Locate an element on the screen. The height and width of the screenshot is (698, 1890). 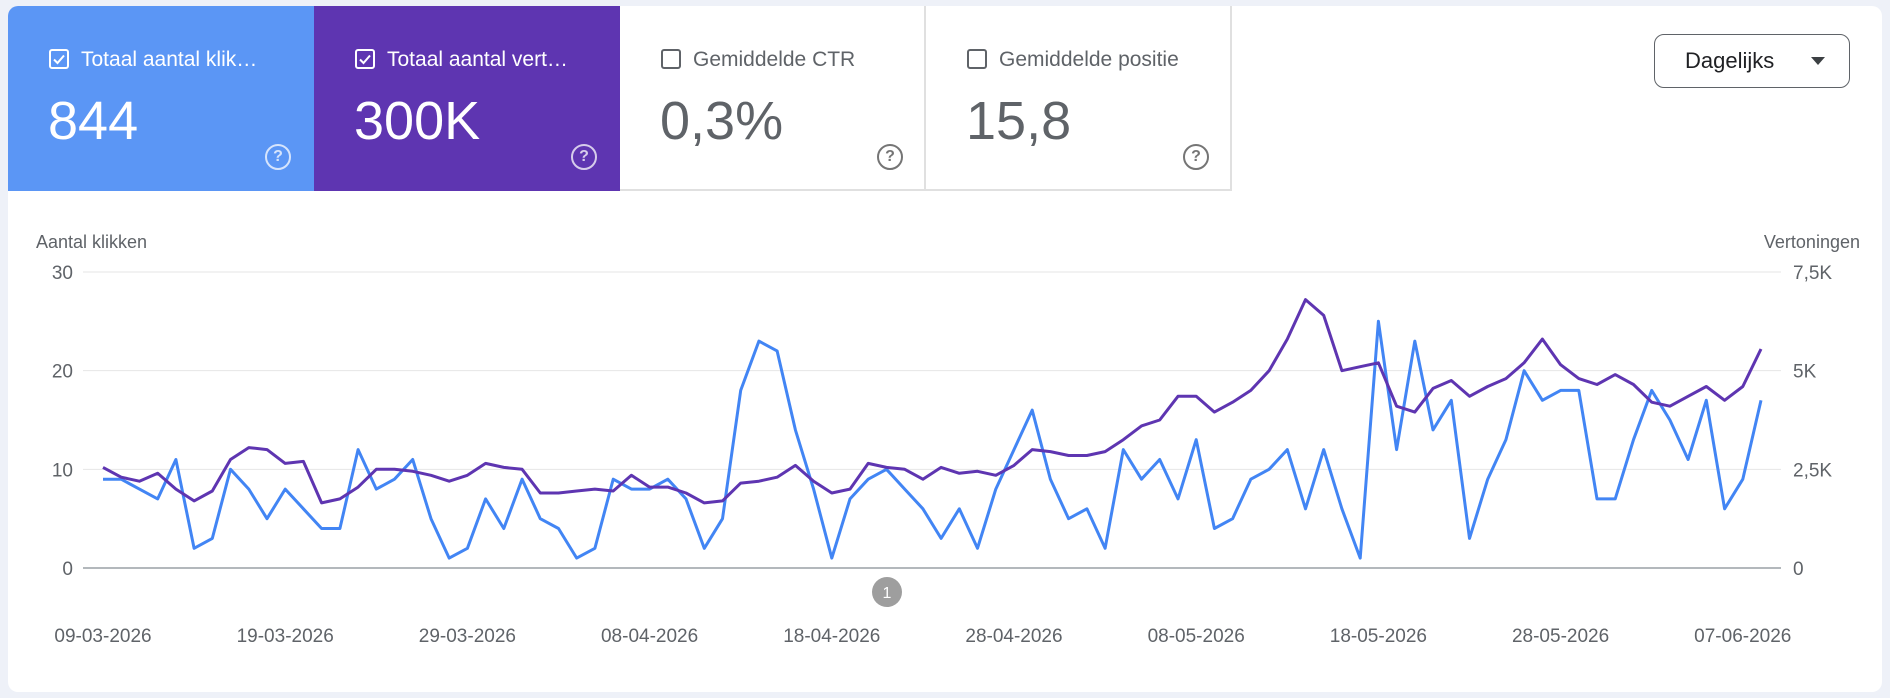
y-right-tick-label: 7,5K is located at coordinates (1812, 273).